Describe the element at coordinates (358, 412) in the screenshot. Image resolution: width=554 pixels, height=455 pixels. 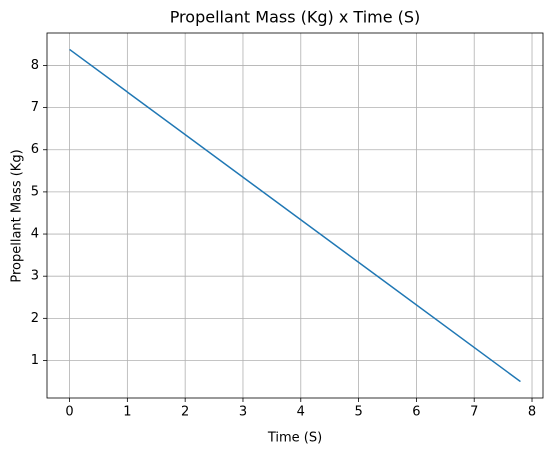
I see `x-tick-label: 5` at that location.